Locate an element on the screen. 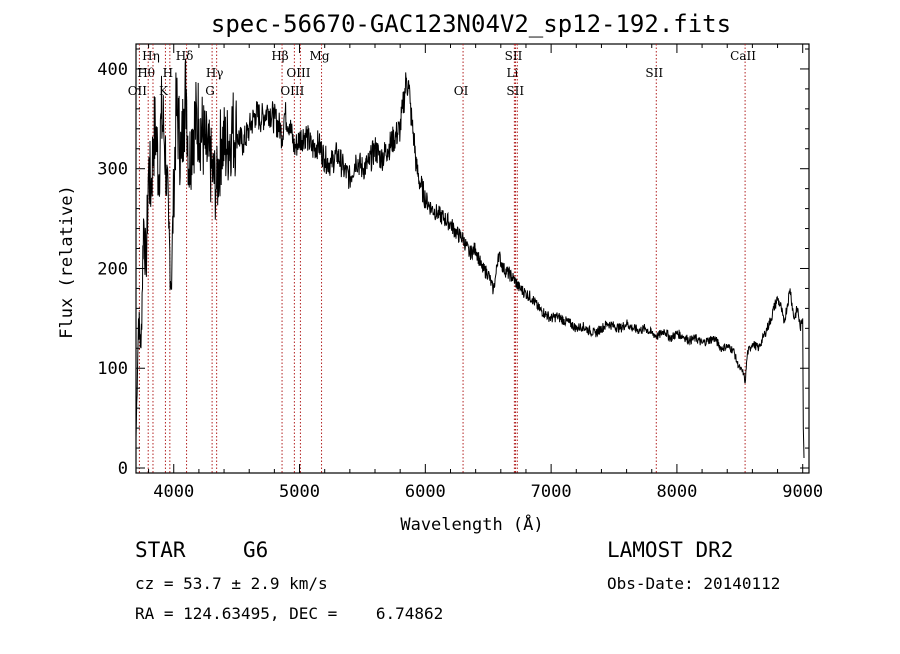 The width and height of the screenshot is (900, 654). spectral-line-label: Hβ is located at coordinates (279, 56).